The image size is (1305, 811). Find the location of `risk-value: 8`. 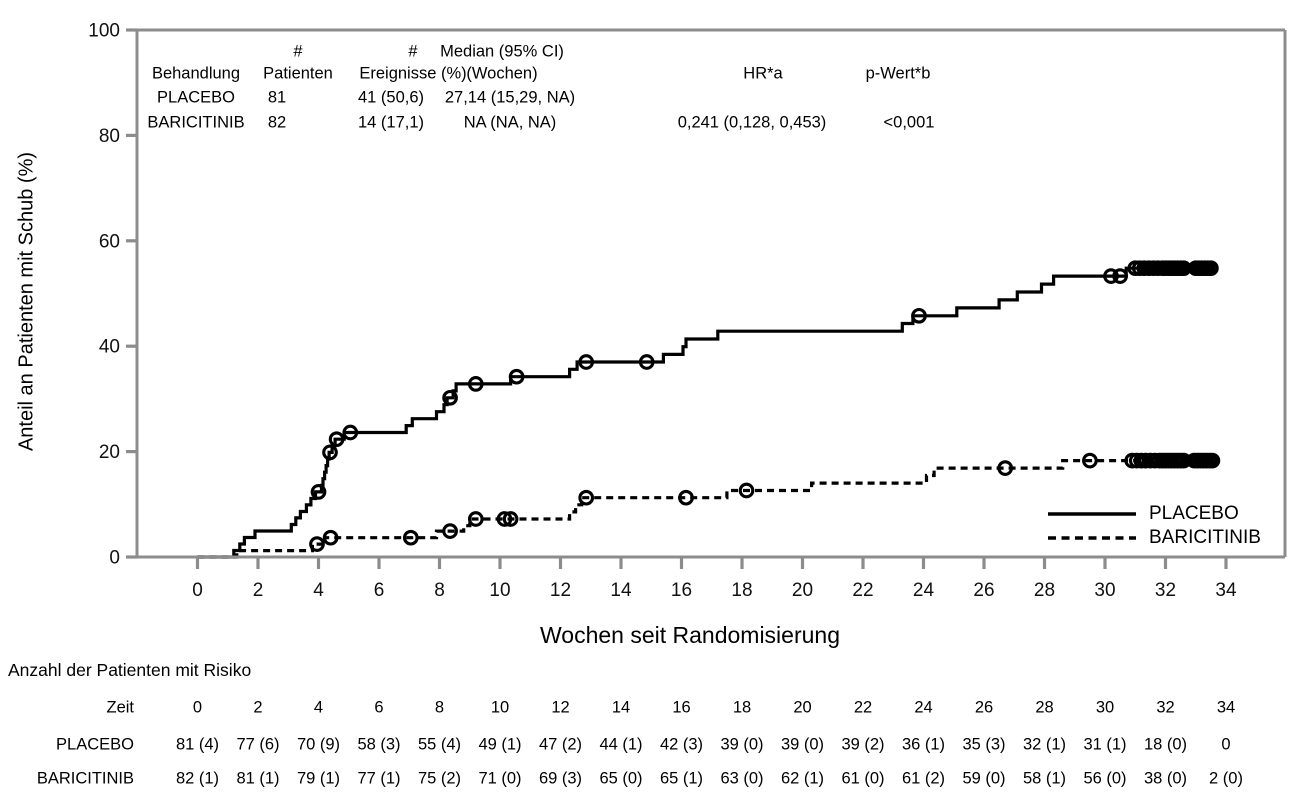

risk-value: 8 is located at coordinates (439, 707).